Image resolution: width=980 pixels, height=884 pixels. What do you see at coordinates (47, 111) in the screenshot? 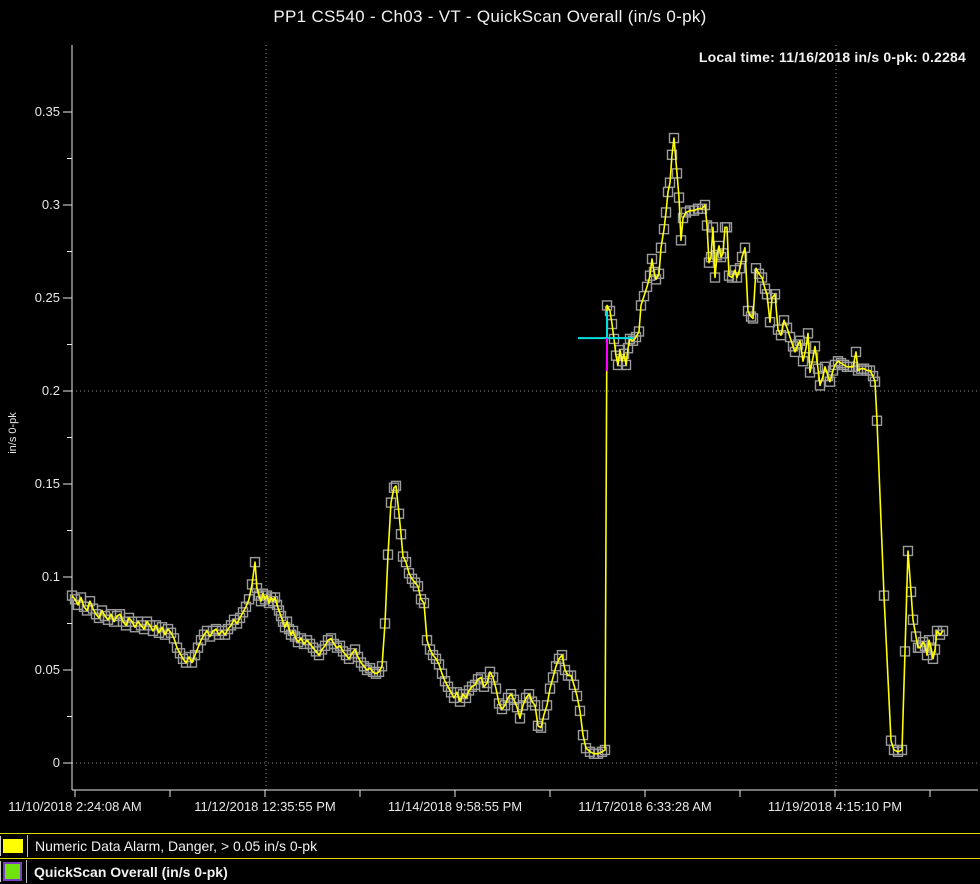
I see `y-tick-label: 0.35` at bounding box center [47, 111].